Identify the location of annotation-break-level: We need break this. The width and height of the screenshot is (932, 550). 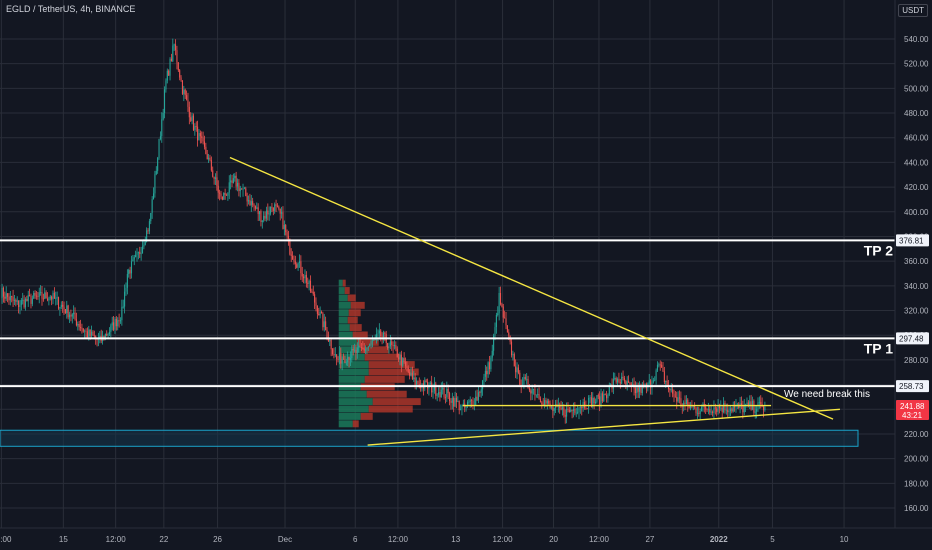
(827, 394).